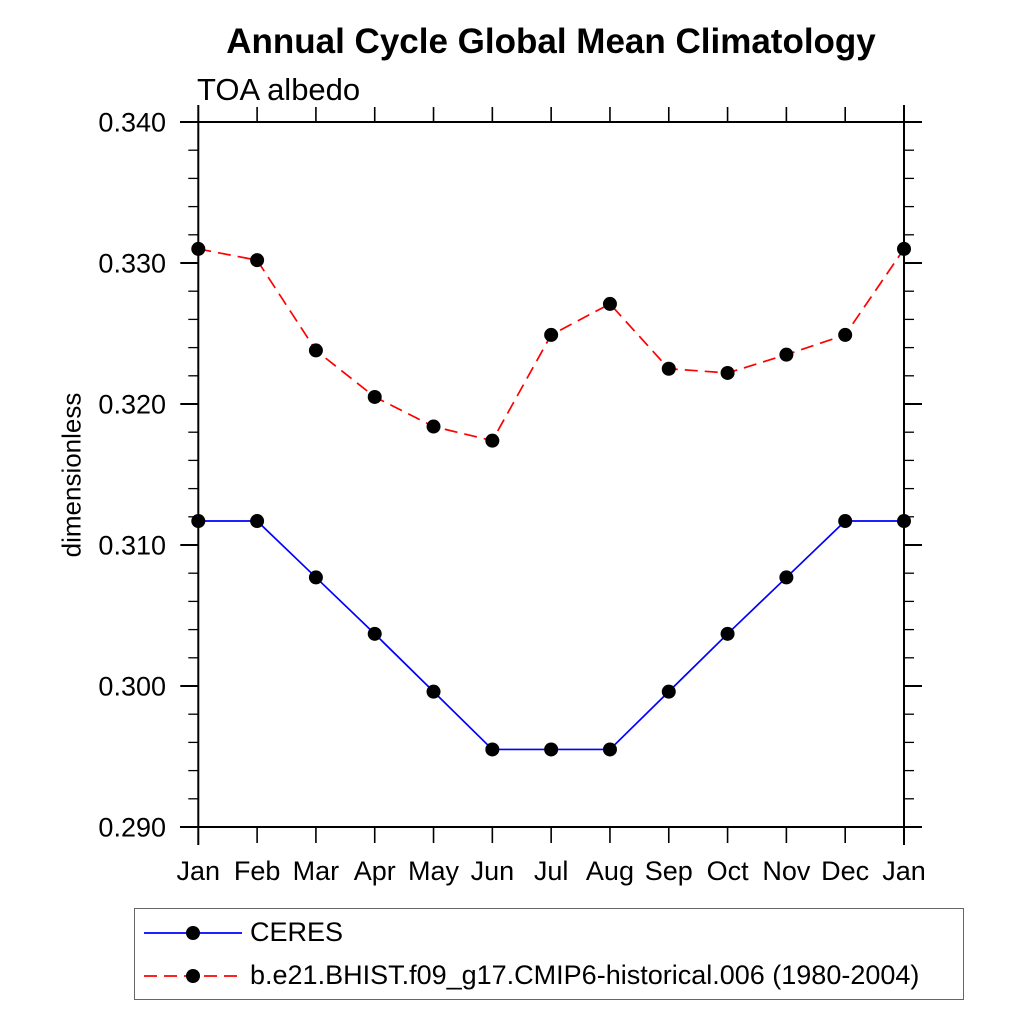 The image size is (1024, 1024). Describe the element at coordinates (669, 871) in the screenshot. I see `x-tick-label: Sep` at that location.